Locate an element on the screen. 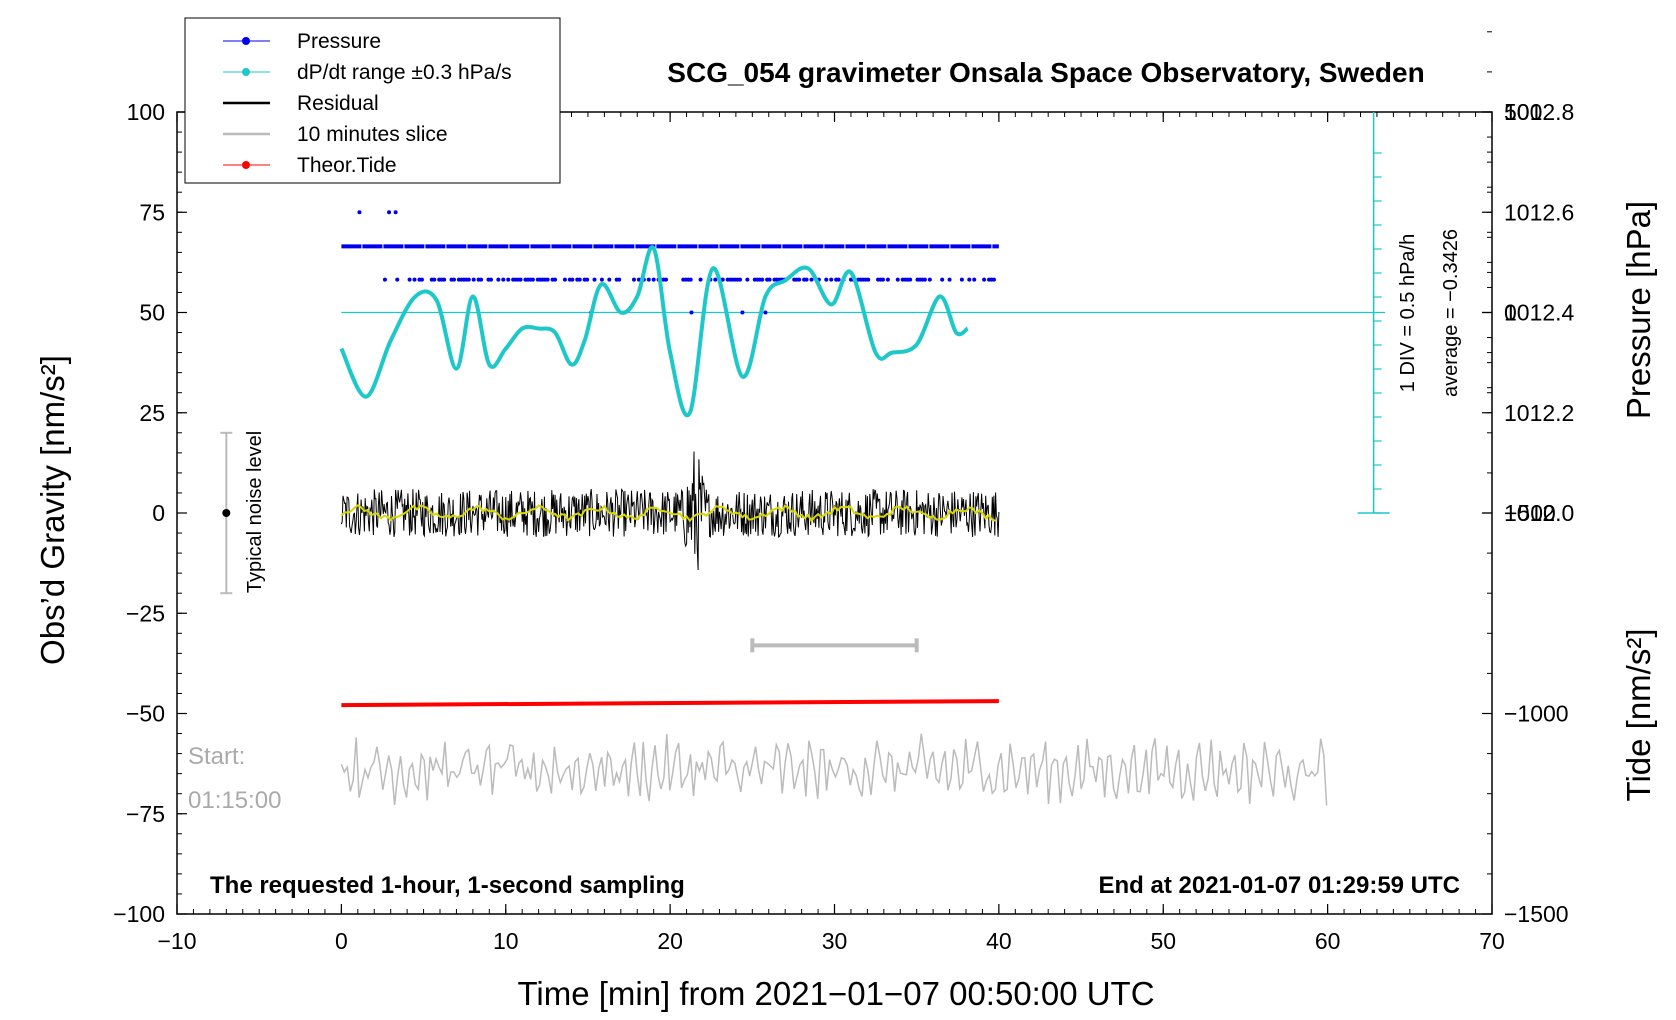 The height and width of the screenshot is (1020, 1676). pressure-tick-label: 1012.4 is located at coordinates (1539, 313).